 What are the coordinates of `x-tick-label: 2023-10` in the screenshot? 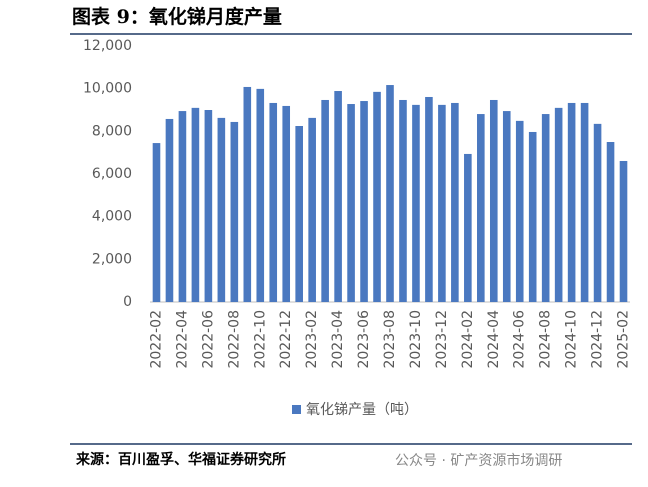 It's located at (416, 339).